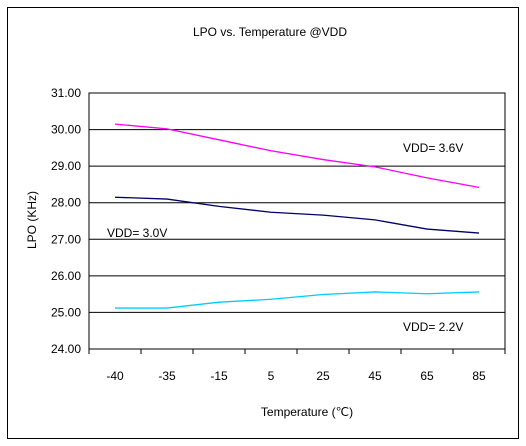 The image size is (526, 446). I want to click on y-axis-label: LPO (KHz), so click(32, 220).